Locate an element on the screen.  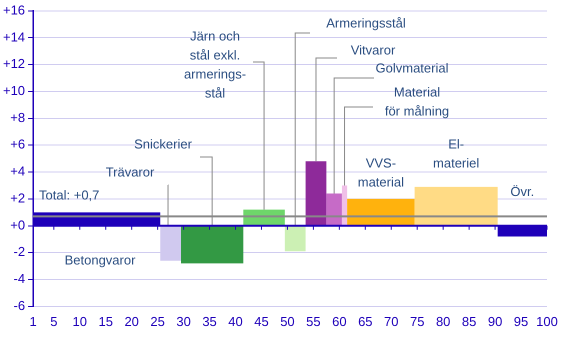
x-tick-label: 25 is located at coordinates (157, 321).